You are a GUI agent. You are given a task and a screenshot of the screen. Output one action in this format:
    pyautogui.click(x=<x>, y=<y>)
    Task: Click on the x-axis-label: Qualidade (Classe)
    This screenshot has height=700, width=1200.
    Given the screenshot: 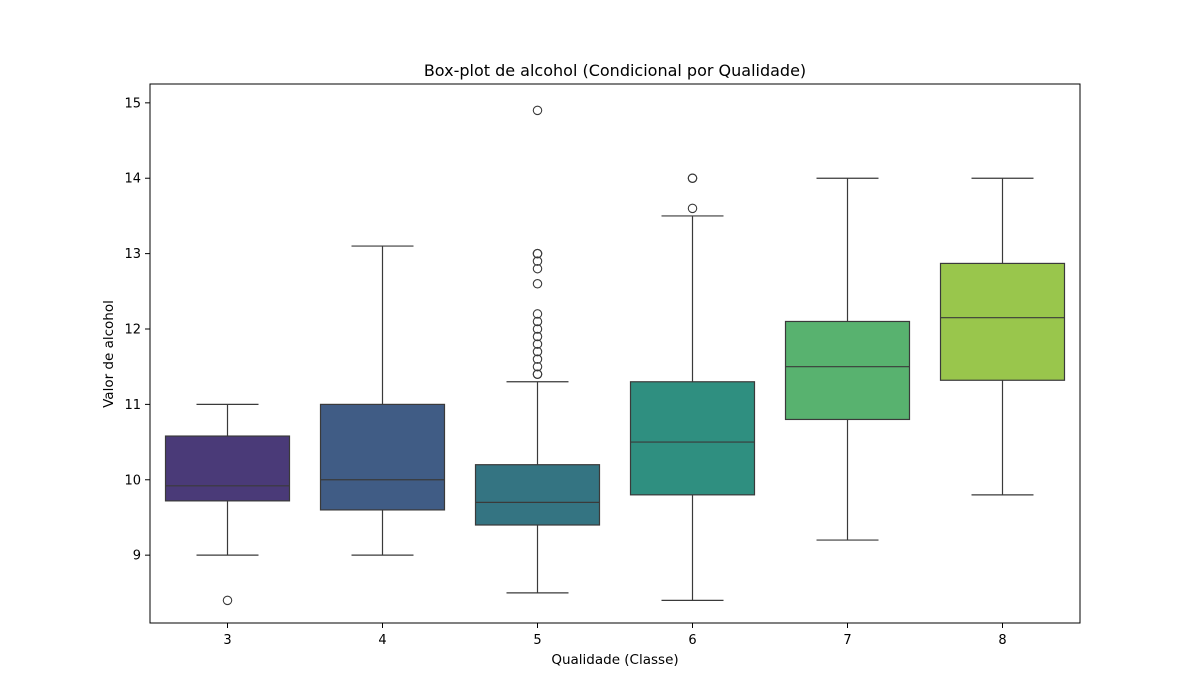 What is the action you would take?
    pyautogui.click(x=614, y=660)
    